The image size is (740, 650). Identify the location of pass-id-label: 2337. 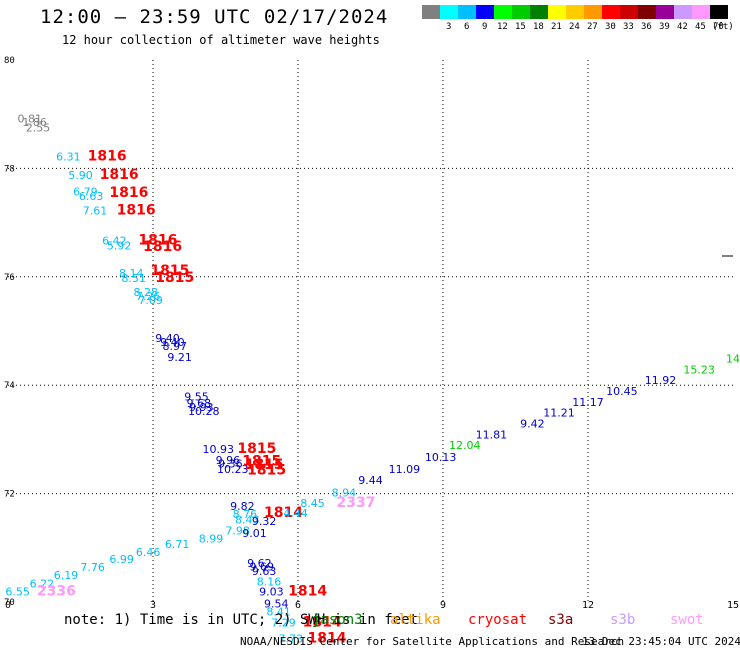
(356, 503).